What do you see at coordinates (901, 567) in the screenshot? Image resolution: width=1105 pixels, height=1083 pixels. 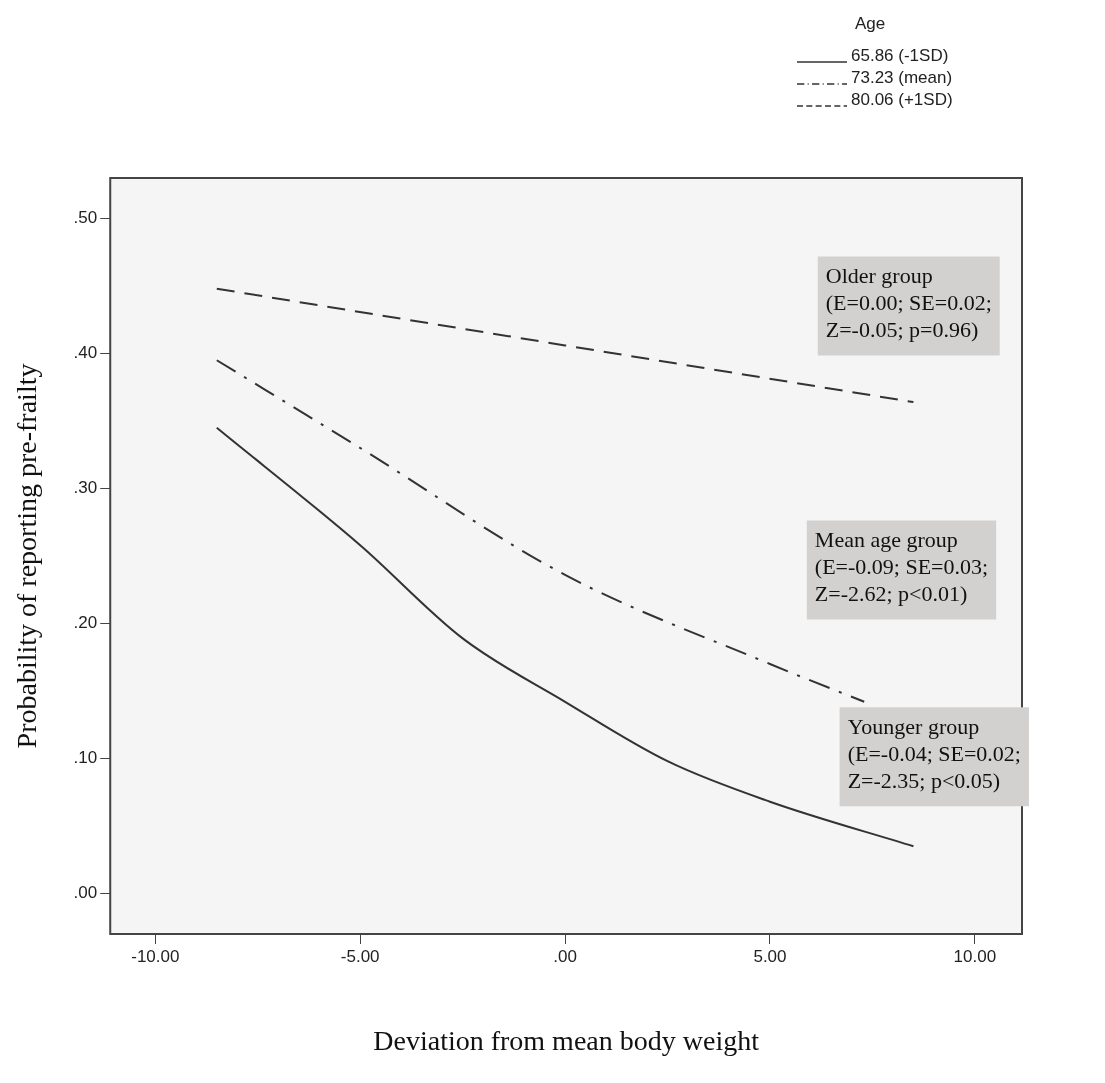 I see `annotation: Mean age group (E=-0.09; SE=0.03; Z=-2.62; p<0.01)` at bounding box center [901, 567].